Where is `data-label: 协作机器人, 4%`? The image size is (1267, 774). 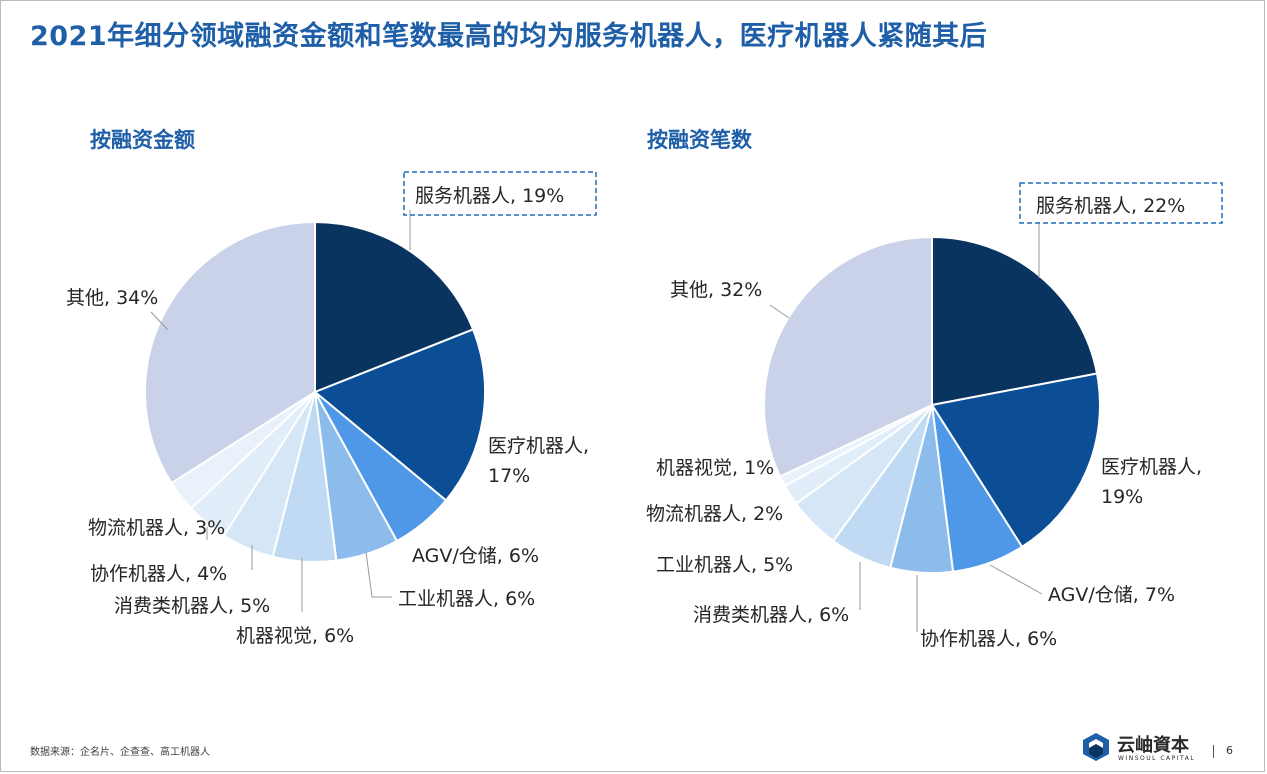
data-label: 协作机器人, 4% is located at coordinates (158, 574).